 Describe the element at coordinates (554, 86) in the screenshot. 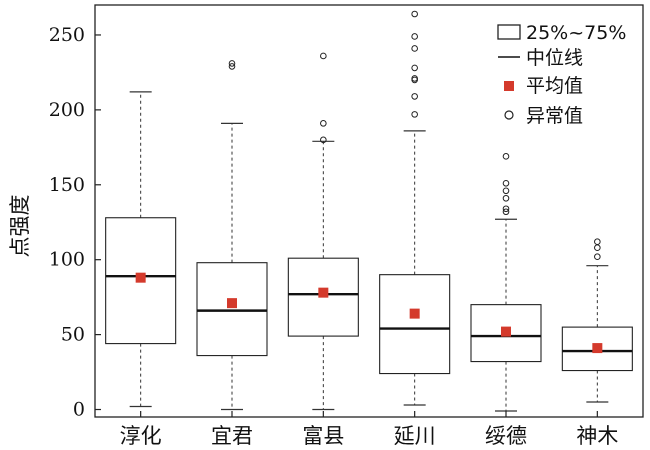

I see `legend-mean-label: 平均值` at that location.